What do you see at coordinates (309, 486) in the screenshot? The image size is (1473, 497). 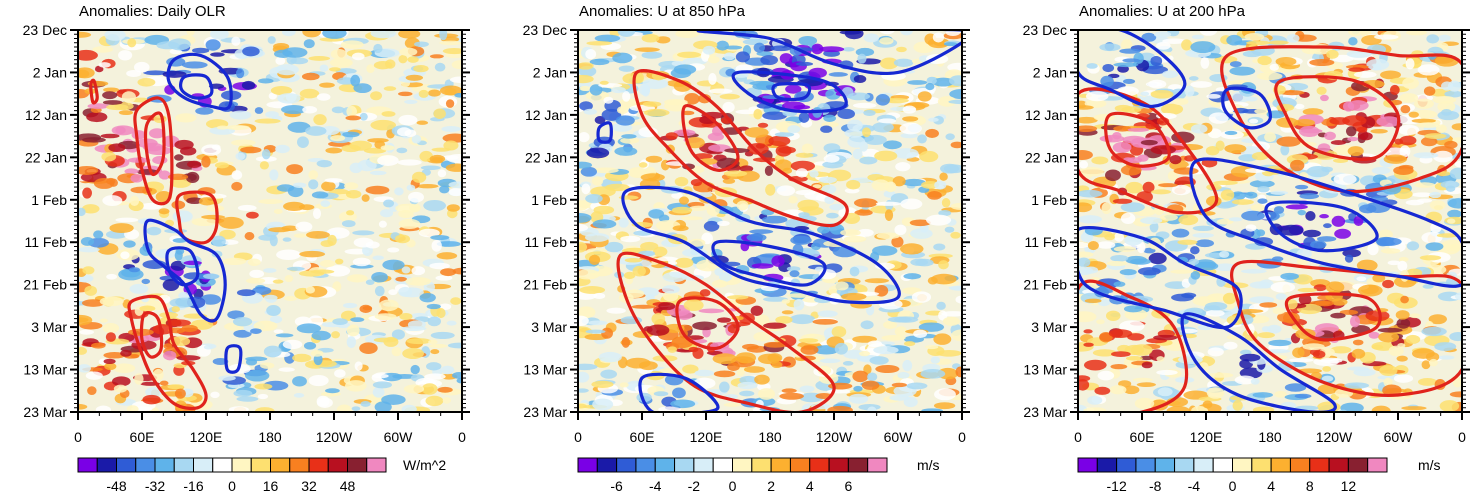 I see `colorbar-label: 32` at bounding box center [309, 486].